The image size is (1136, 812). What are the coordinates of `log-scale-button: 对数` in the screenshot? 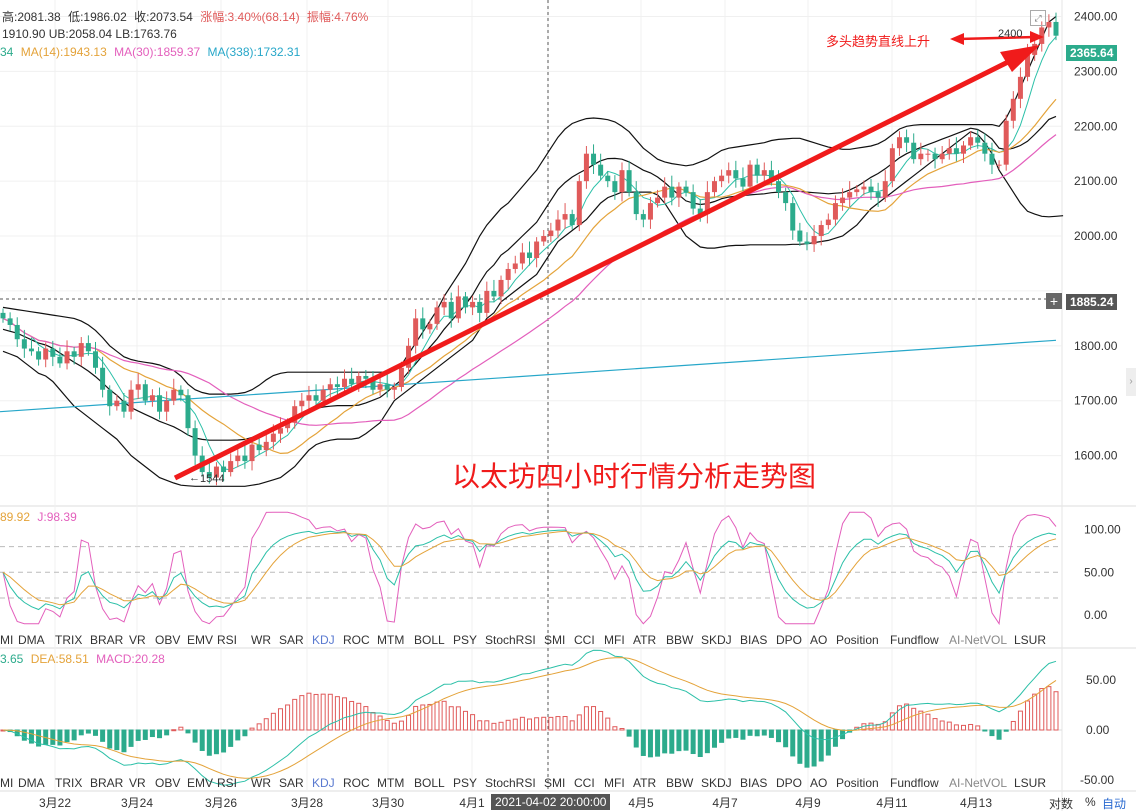 It's located at (1061, 804).